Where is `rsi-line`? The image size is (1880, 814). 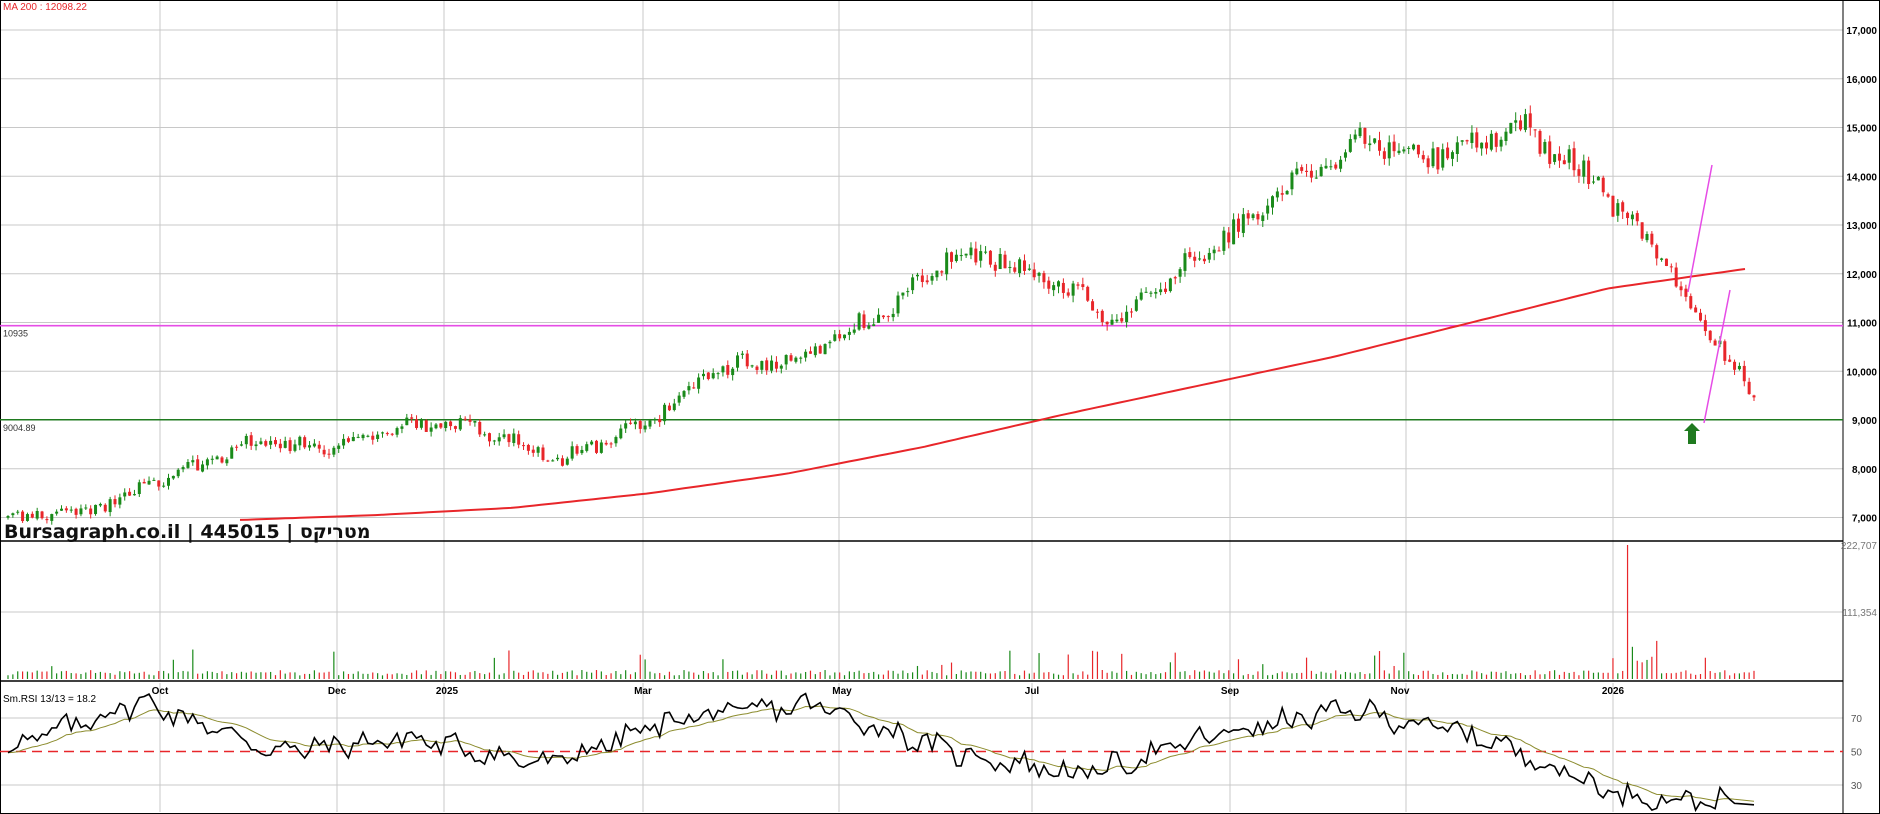
rsi-line is located at coordinates (881, 752).